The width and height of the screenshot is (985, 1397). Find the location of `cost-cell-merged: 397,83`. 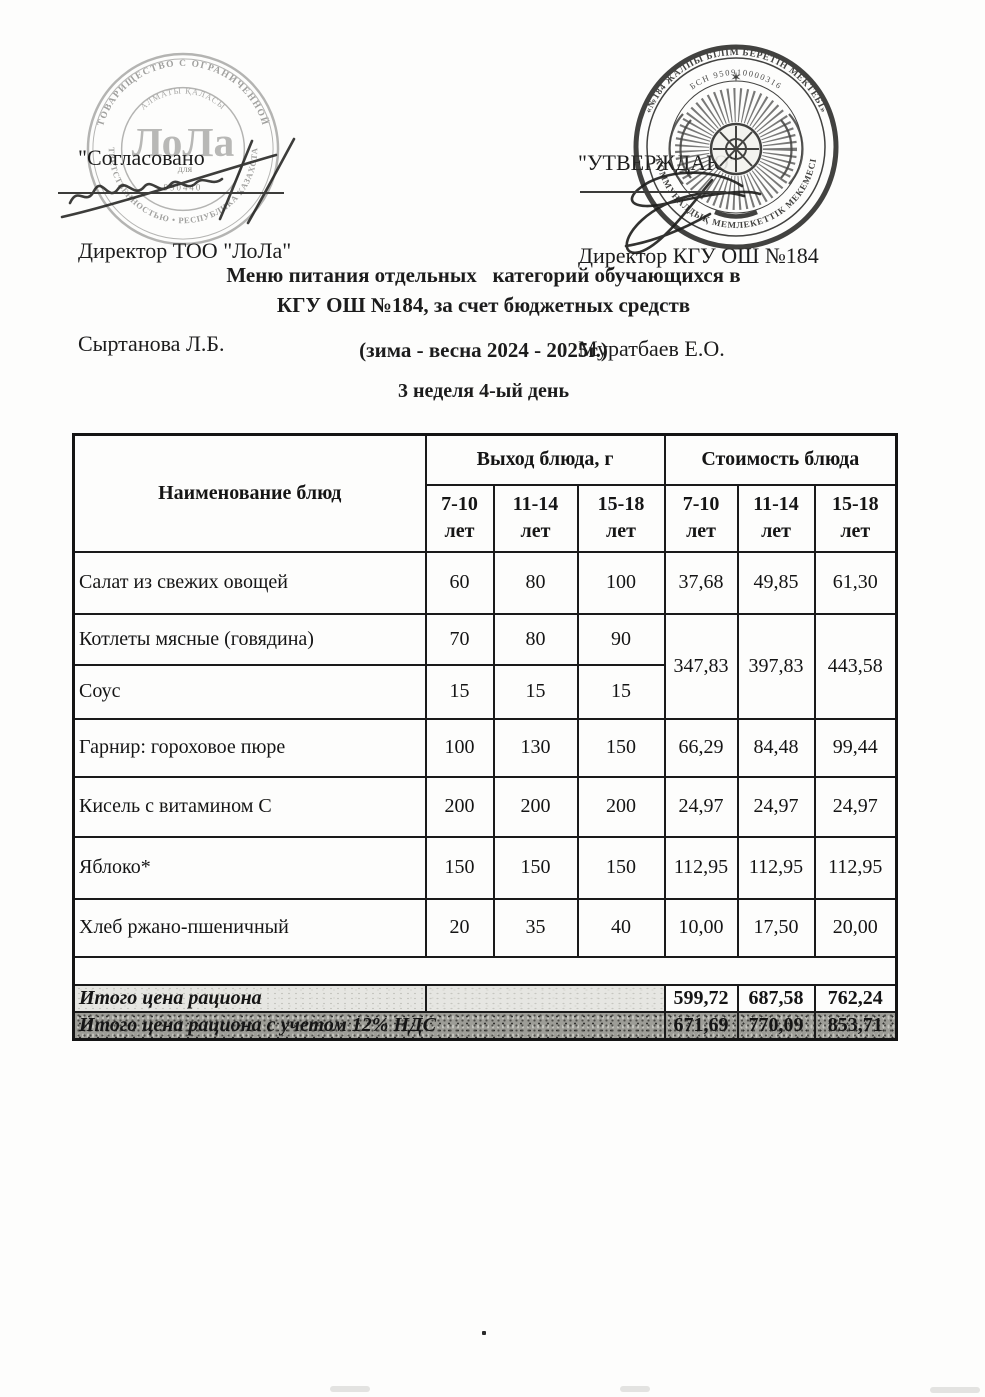

cost-cell-merged: 397,83 is located at coordinates (776, 666).